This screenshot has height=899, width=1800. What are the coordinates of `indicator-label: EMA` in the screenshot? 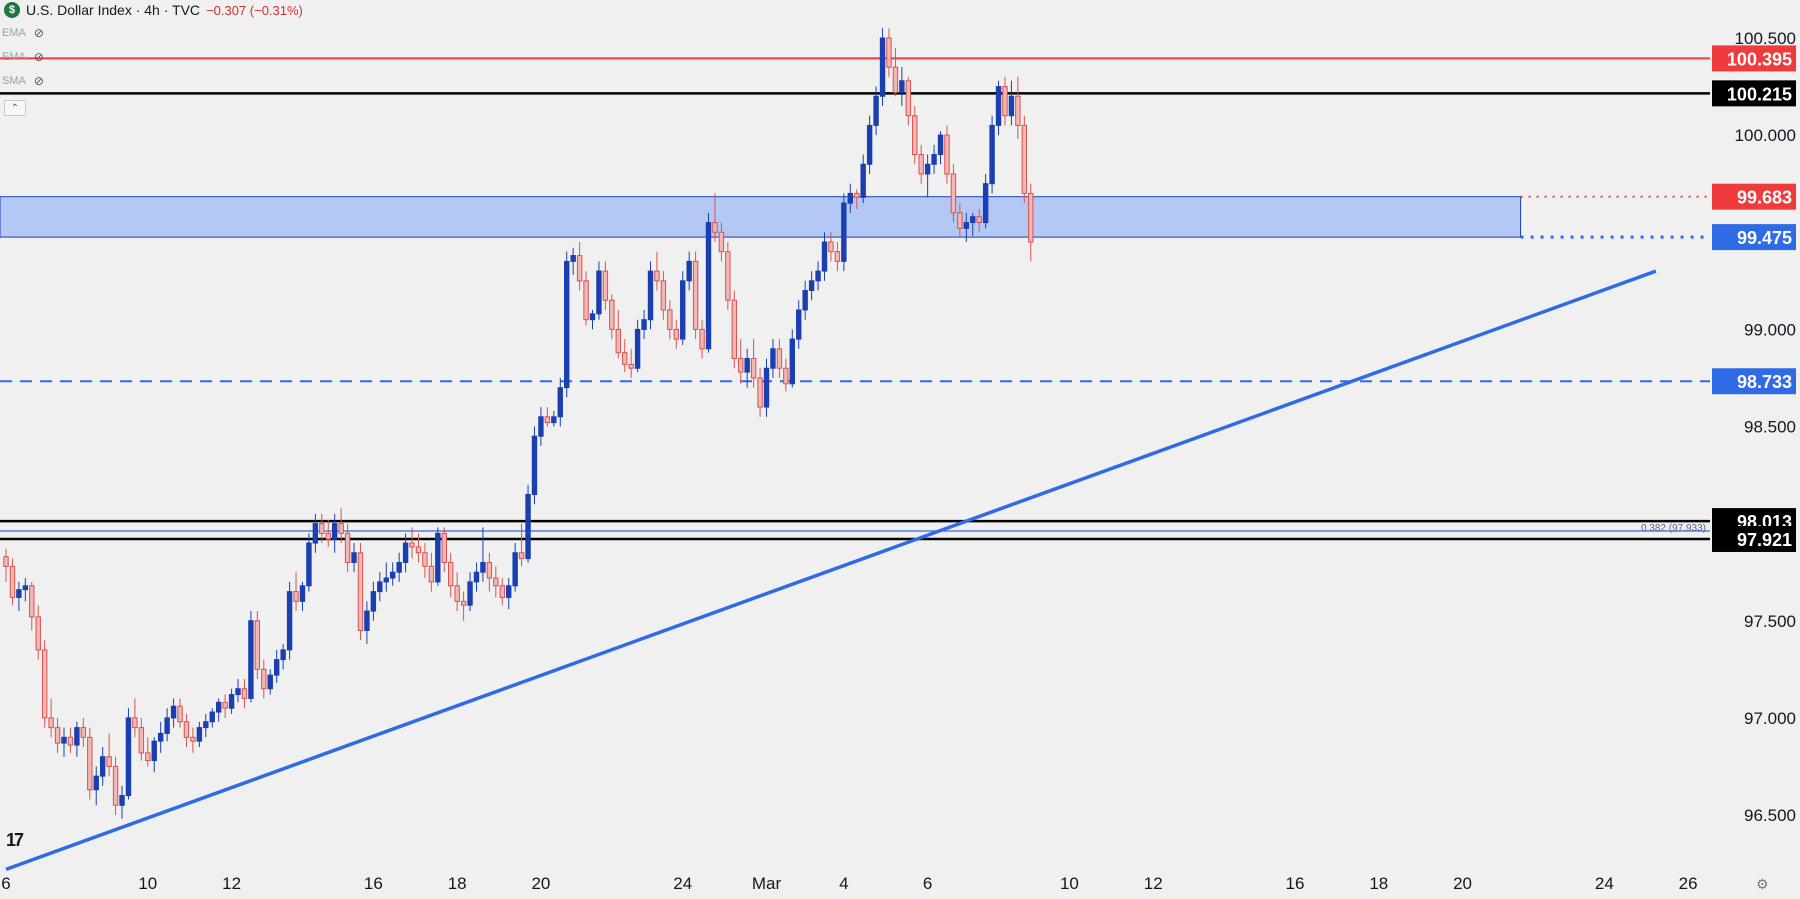 It's located at (14, 57).